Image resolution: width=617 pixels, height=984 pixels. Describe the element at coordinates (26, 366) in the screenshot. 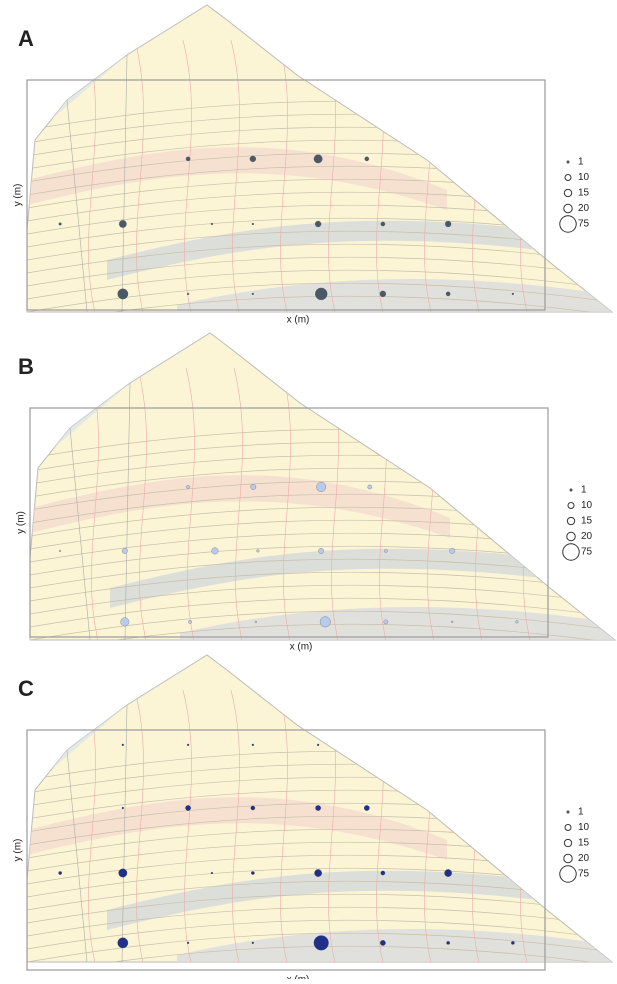

I see `panel-label: B` at that location.